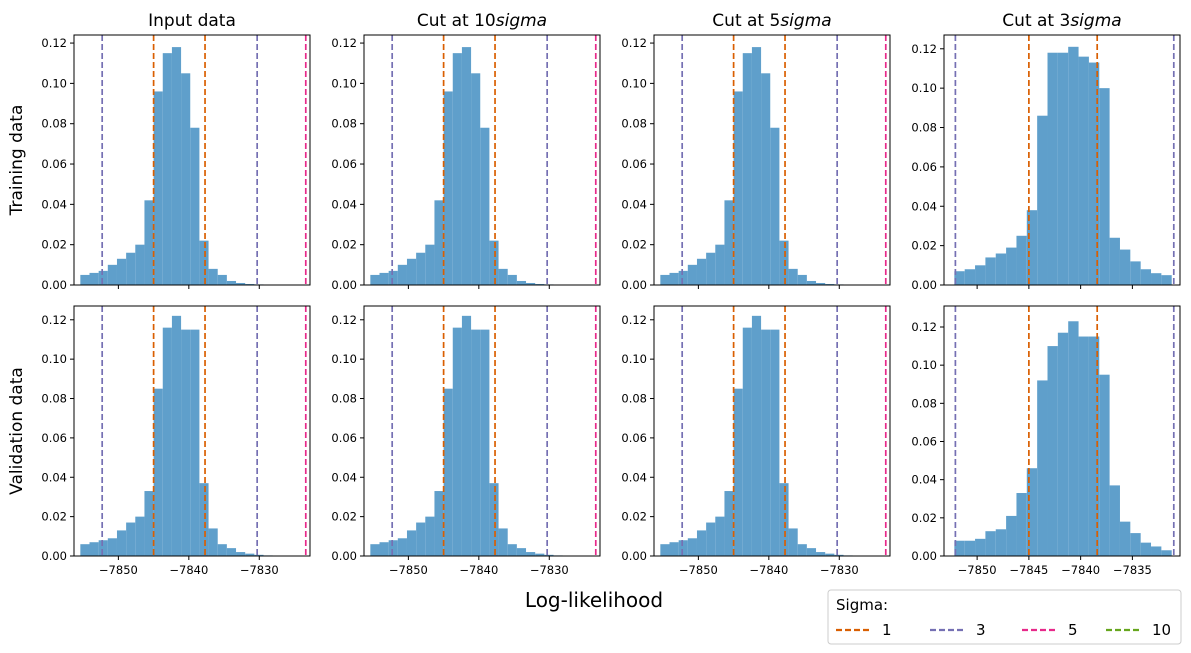  I want to click on y-tick-label: 0.08, so click(344, 399).